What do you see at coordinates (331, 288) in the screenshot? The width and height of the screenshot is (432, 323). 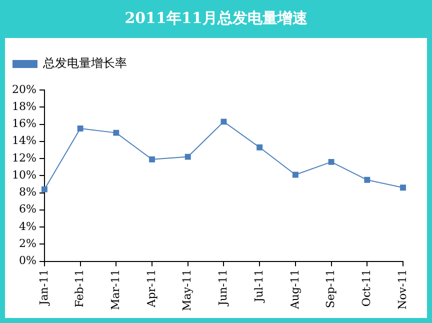 I see `x-tick-label: Sep-11` at bounding box center [331, 288].